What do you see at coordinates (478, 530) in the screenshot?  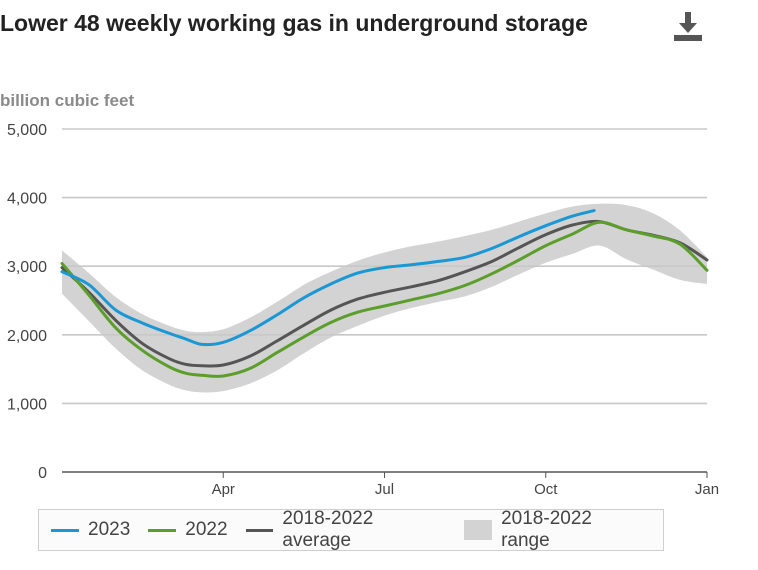 I see `legend-swatch-range` at bounding box center [478, 530].